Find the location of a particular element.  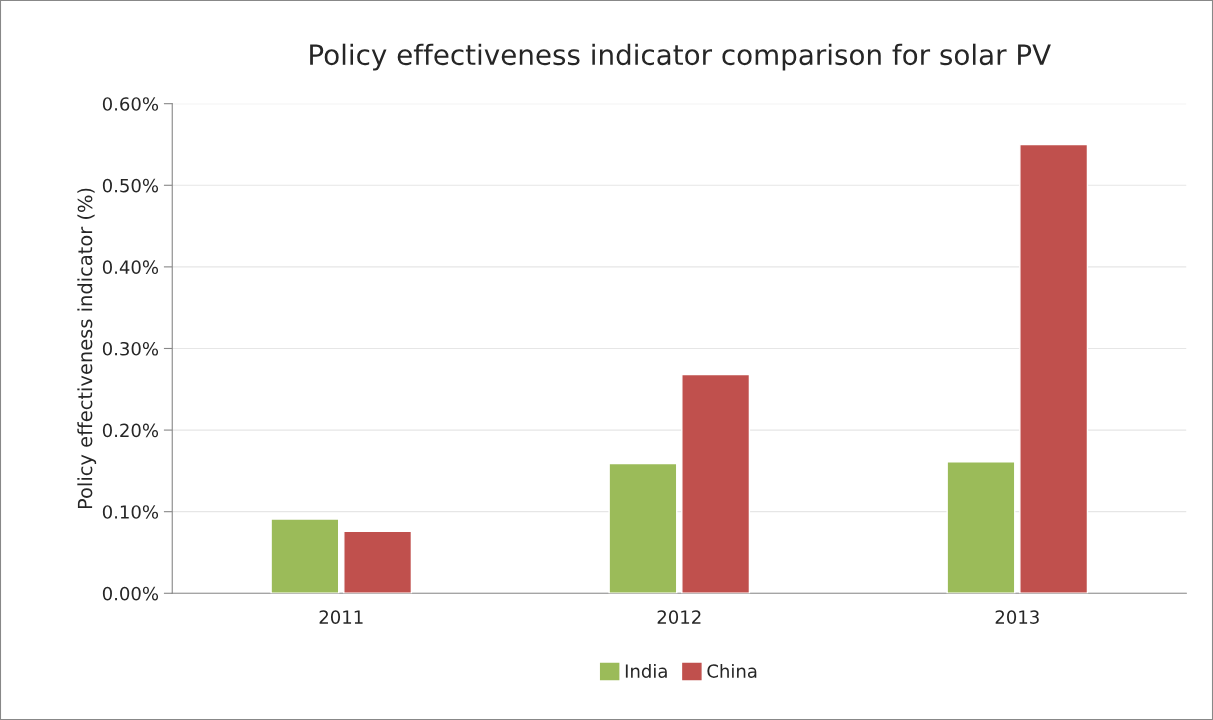

y-tick-label: 0.30% is located at coordinates (130, 348).